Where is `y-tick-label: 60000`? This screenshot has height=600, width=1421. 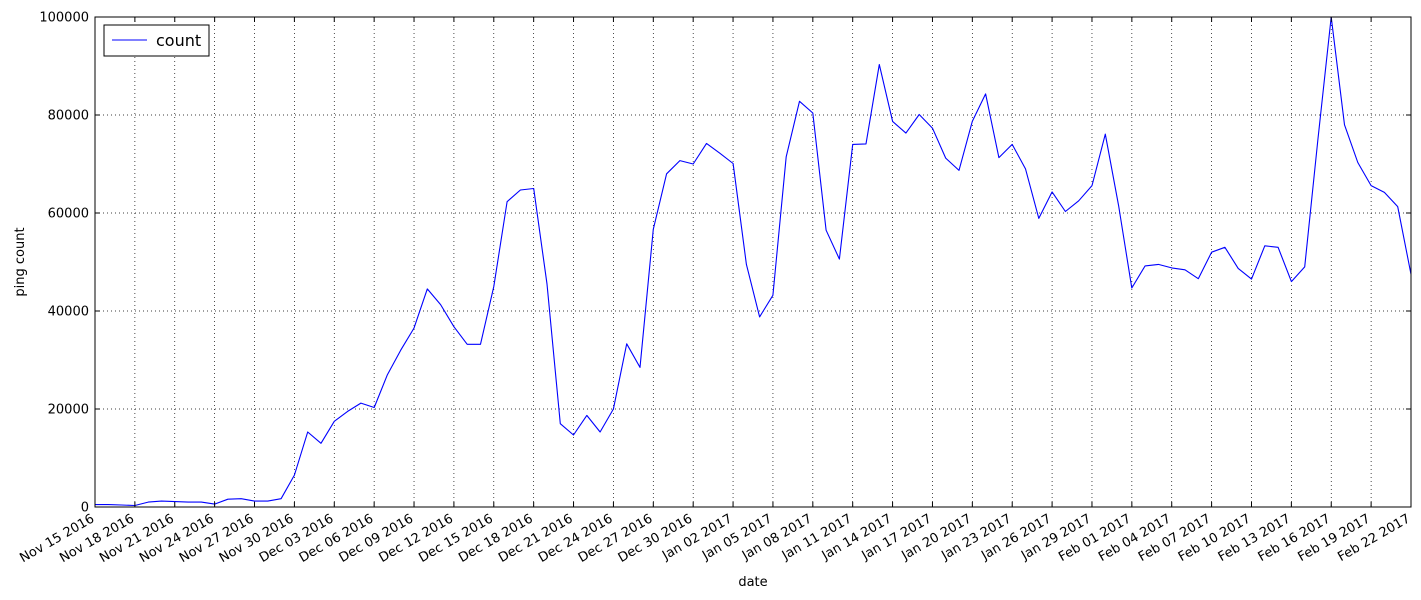 y-tick-label: 60000 is located at coordinates (68, 214).